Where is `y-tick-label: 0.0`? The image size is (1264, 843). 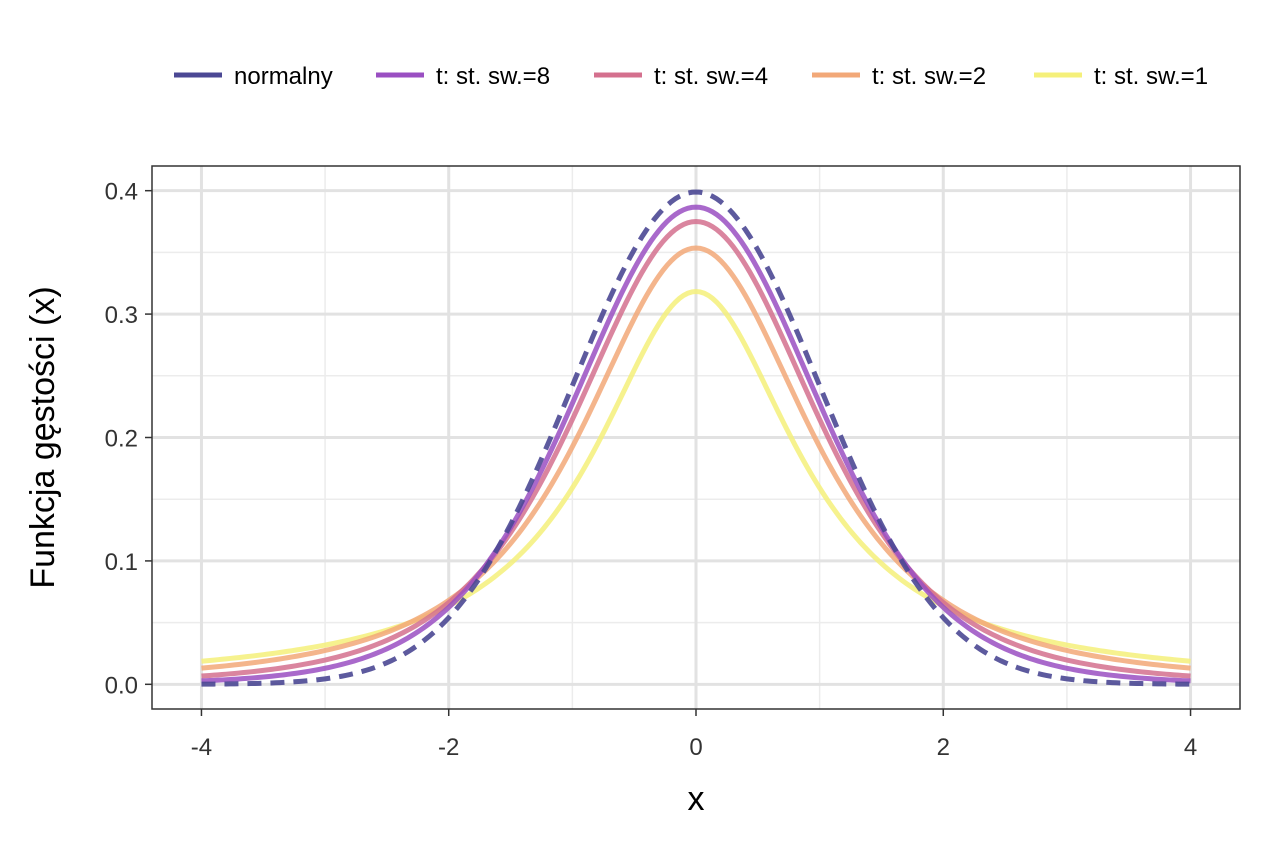
y-tick-label: 0.0 is located at coordinates (121, 685).